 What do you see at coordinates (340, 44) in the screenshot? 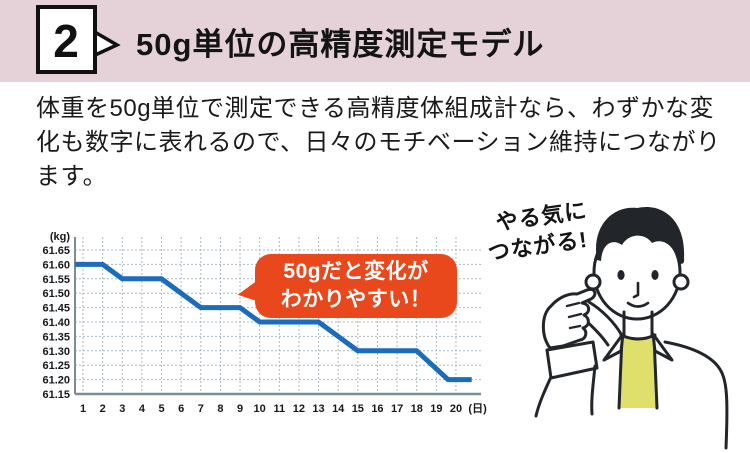
I see `page-title: 50g単位の高精度測定モデル` at bounding box center [340, 44].